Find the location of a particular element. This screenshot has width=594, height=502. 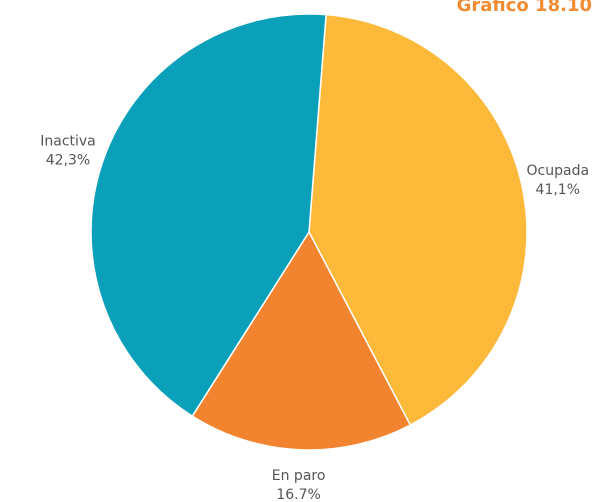

slice-value-en-paro: 16.7% is located at coordinates (298, 494).